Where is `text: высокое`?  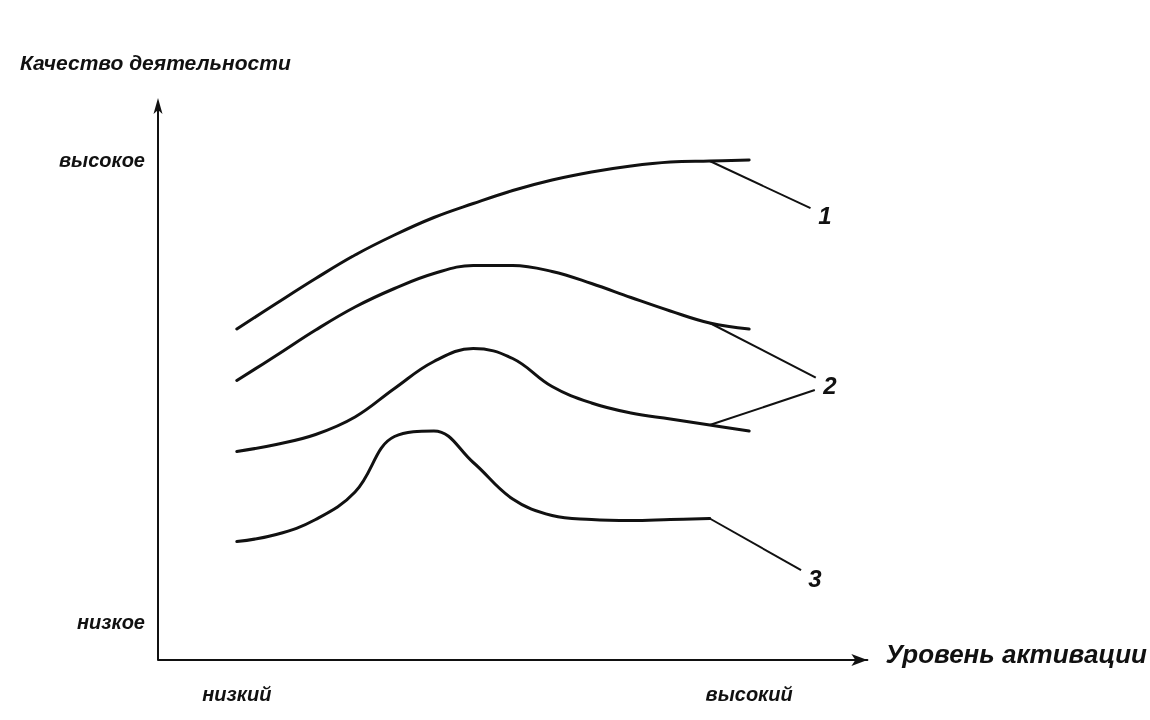
text: высокое is located at coordinates (102, 160).